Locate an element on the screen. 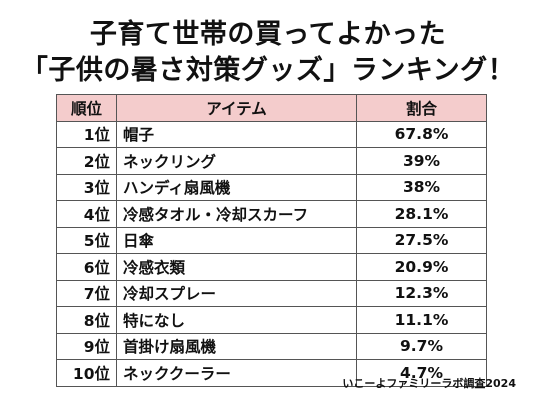 This screenshot has width=536, height=402. table-row: 4位 冷感タオル・冷却スカーフ 28.1% is located at coordinates (271, 214).